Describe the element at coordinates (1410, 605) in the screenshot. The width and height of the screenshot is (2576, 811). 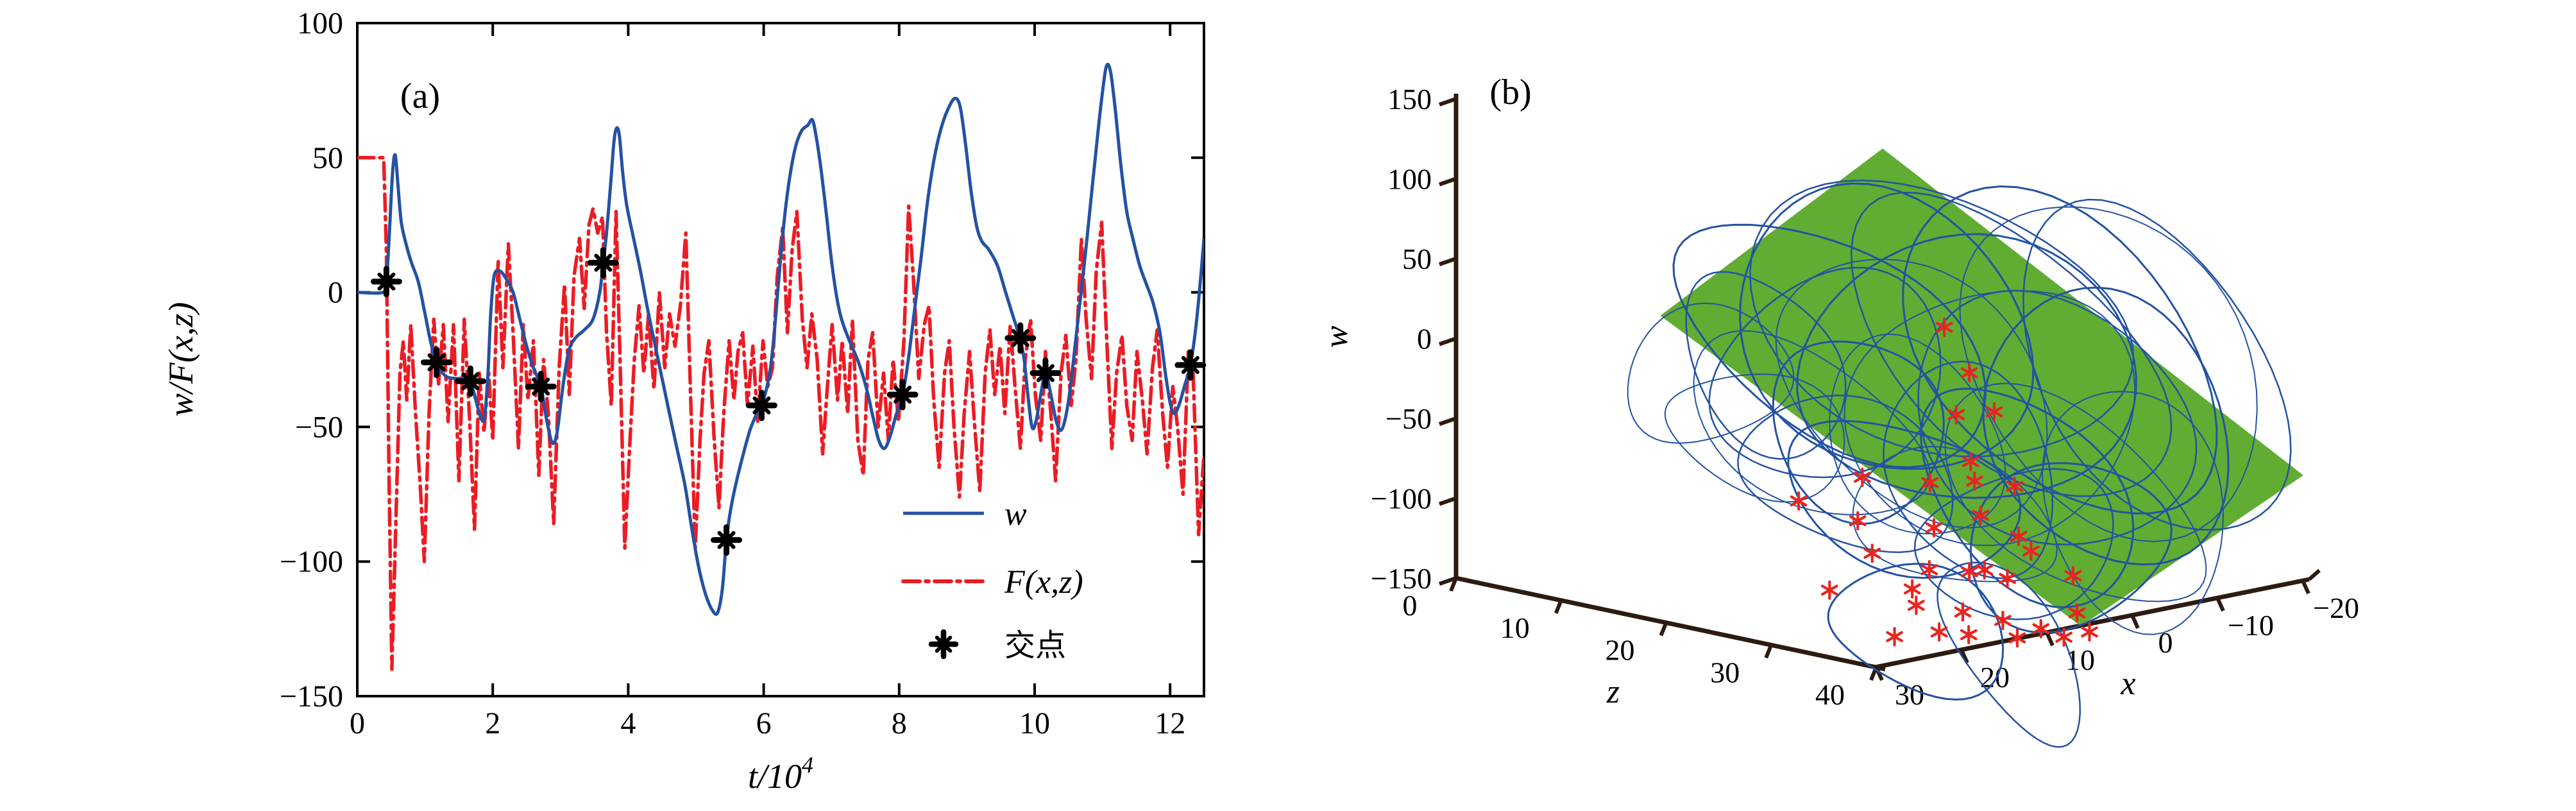
I see `z-tick-label: 0` at that location.